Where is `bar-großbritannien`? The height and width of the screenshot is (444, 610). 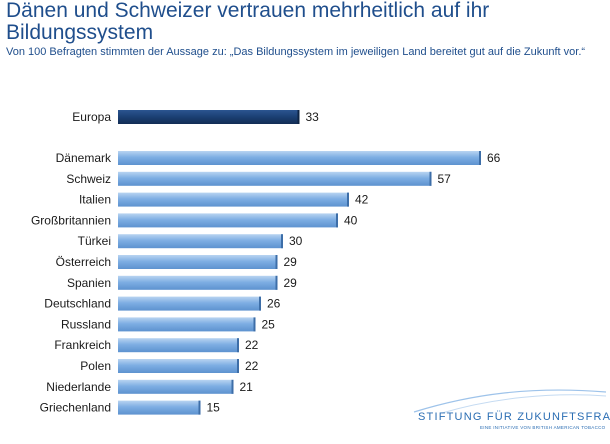 bar-großbritannien is located at coordinates (228, 220).